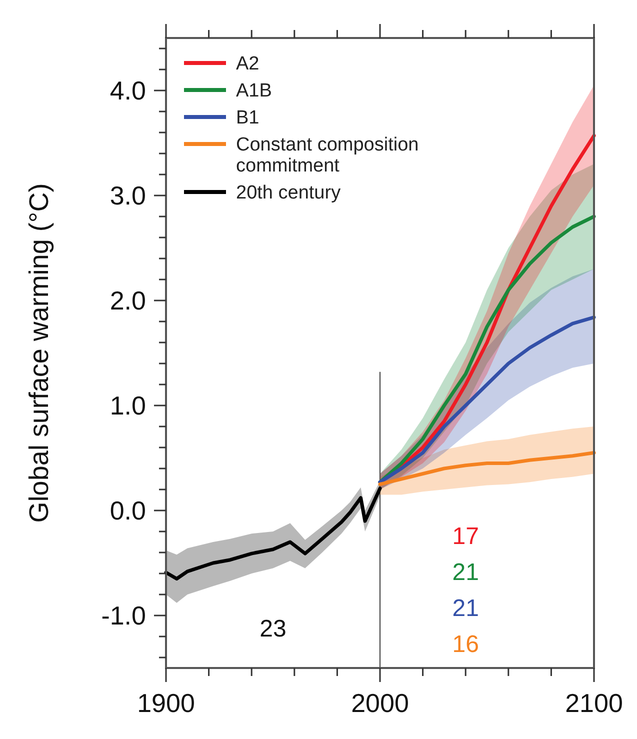  I want to click on y-tick-label: 1.0, so click(128, 405).